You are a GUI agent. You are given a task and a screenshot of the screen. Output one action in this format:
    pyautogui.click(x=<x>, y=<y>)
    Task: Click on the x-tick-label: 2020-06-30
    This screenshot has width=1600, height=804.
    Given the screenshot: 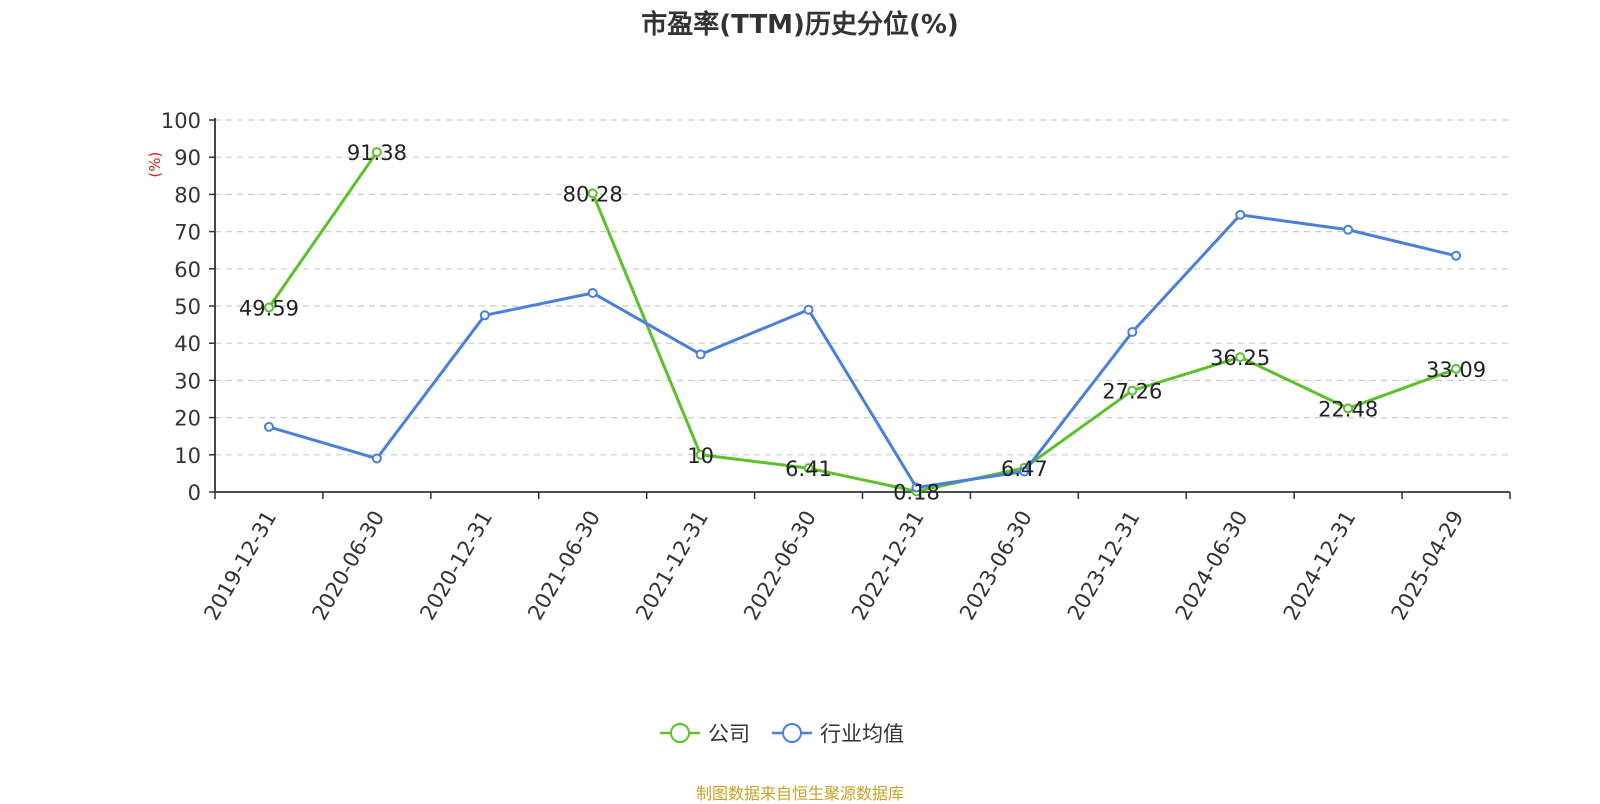 What is the action you would take?
    pyautogui.click(x=348, y=566)
    